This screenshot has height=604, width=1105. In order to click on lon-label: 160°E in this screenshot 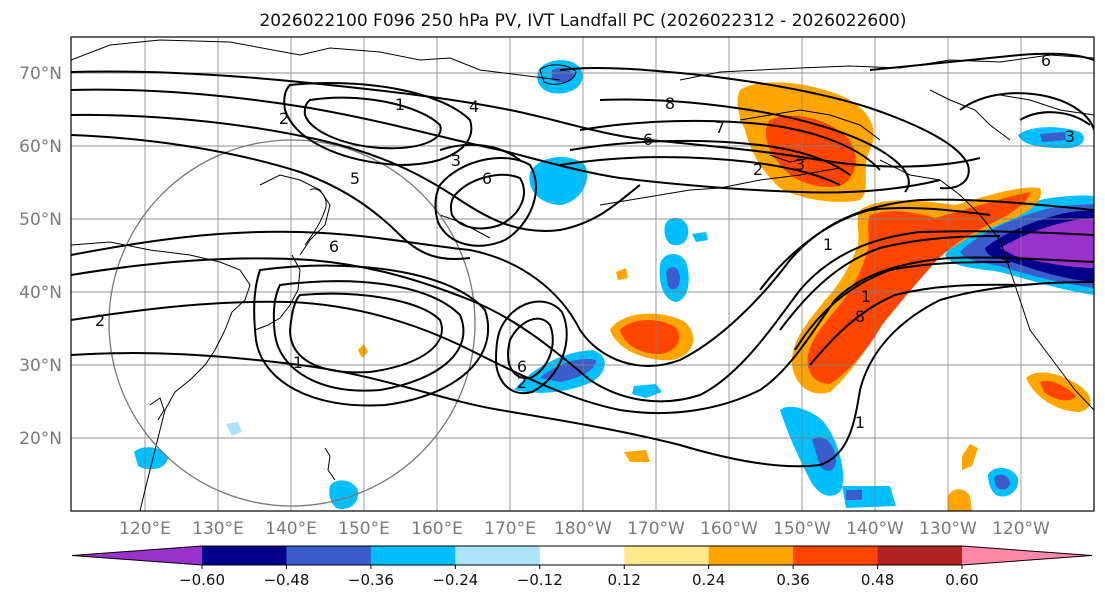, I will do `click(437, 529)`.